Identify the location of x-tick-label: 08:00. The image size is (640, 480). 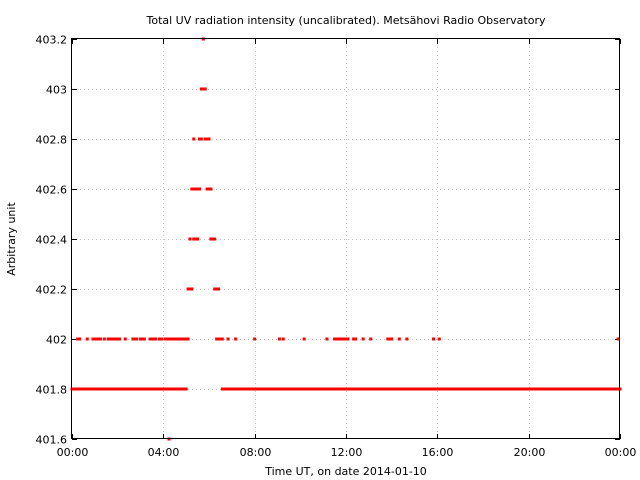
(256, 452).